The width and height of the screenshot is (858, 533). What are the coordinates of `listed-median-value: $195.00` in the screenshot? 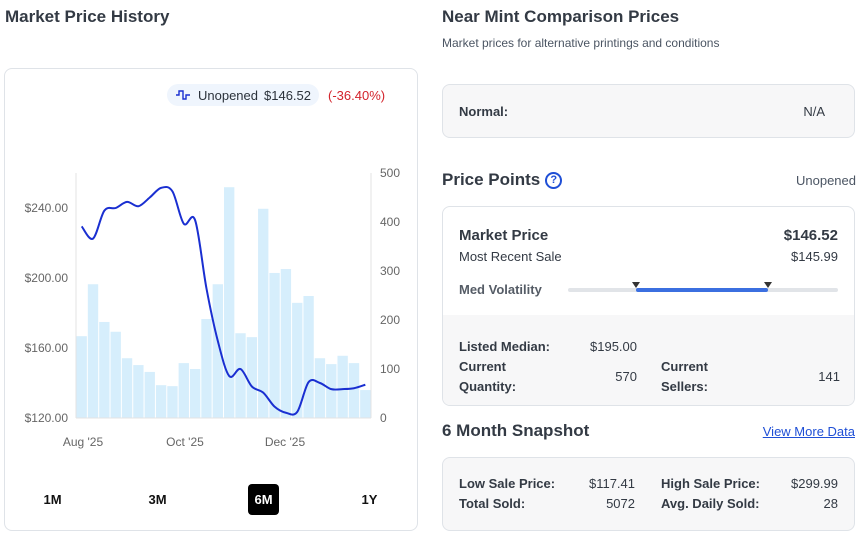 It's located at (613, 346).